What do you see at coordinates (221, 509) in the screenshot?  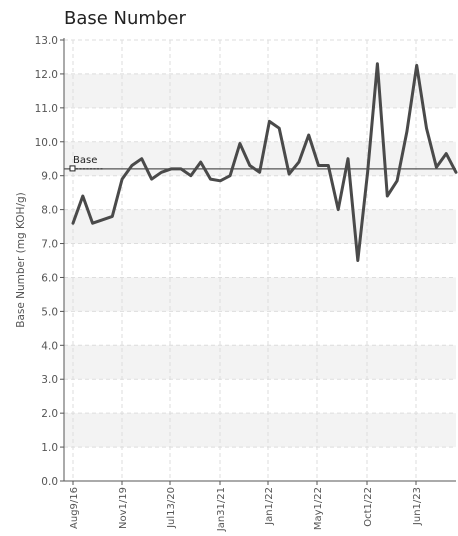 I see `x-tick-label: Jan31/21` at bounding box center [221, 509].